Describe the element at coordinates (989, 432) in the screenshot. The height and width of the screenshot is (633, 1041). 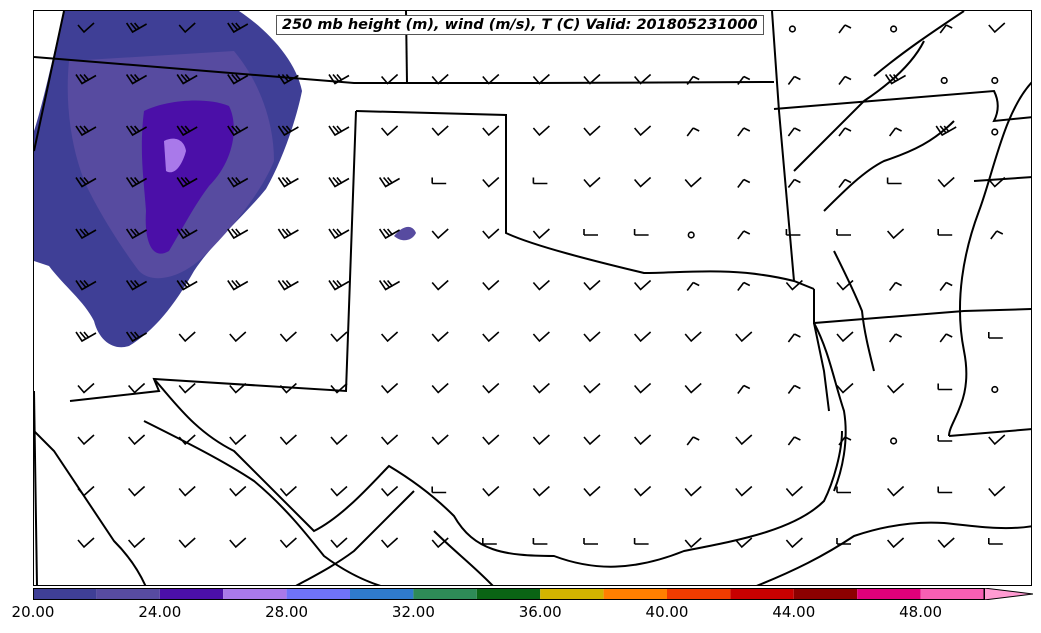
I see `border-ms-al` at that location.